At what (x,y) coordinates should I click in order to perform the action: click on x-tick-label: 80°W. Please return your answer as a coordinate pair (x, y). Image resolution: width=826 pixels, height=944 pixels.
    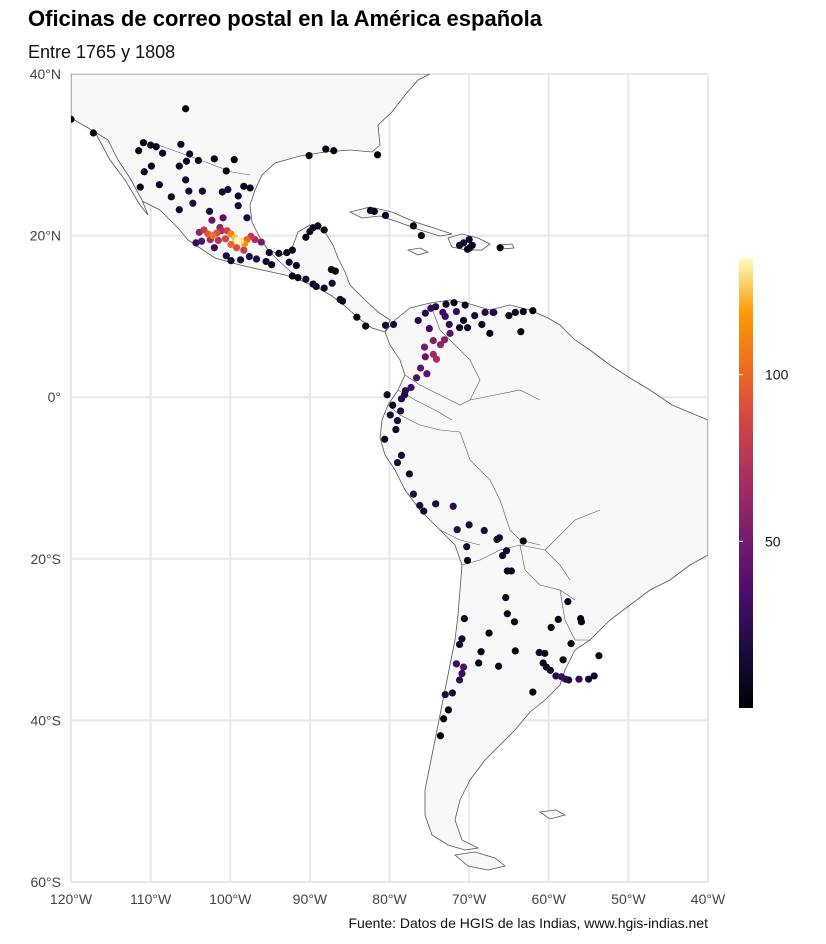
    Looking at the image, I should click on (389, 899).